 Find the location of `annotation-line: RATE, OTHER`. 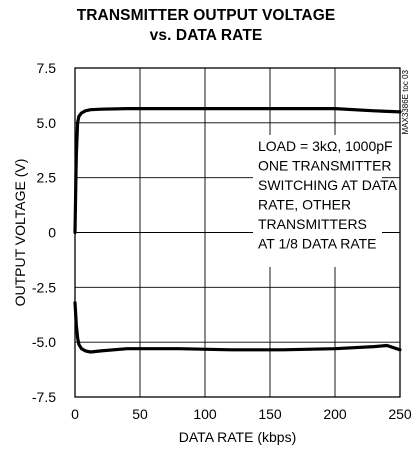

annotation-line: RATE, OTHER is located at coordinates (304, 205).